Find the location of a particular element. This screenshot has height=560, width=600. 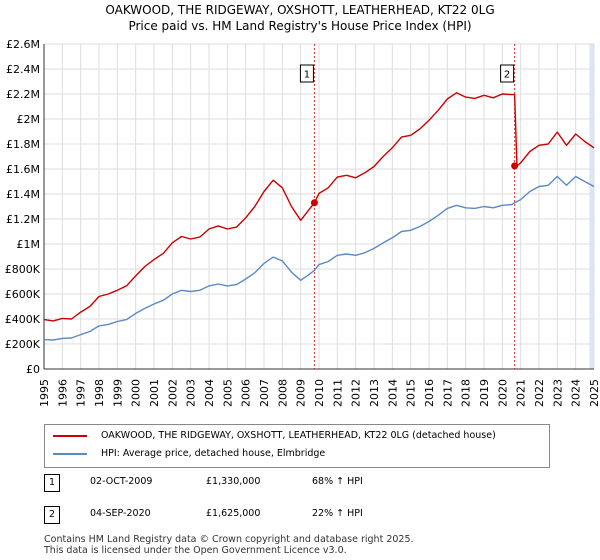

y-tick-label: £1M is located at coordinates (29, 244).